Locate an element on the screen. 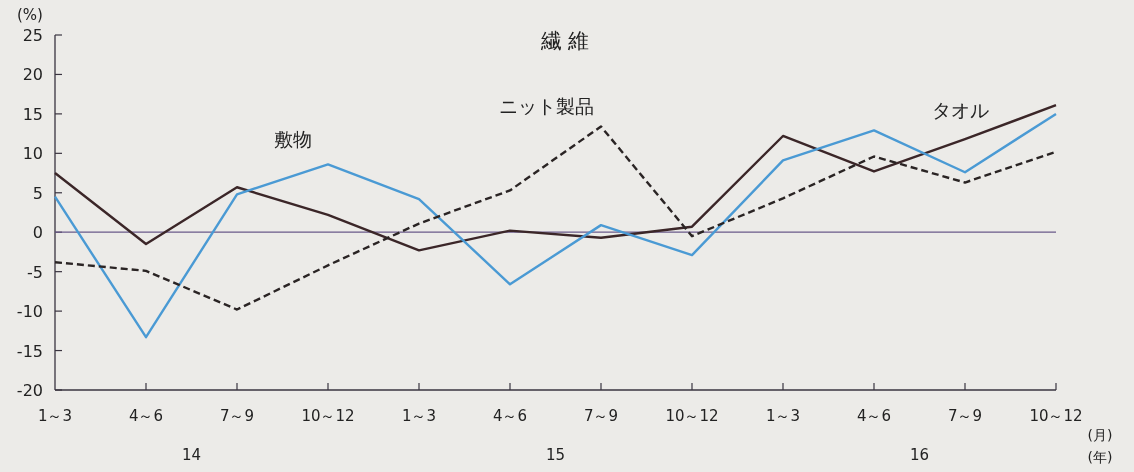 The image size is (1134, 472). chart-title: 繊 維 is located at coordinates (564, 41).